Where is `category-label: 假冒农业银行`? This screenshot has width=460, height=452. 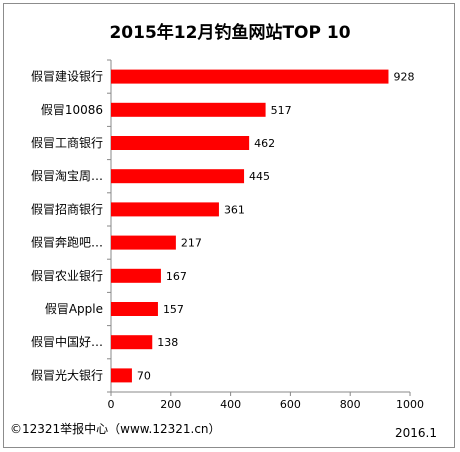
category-label: 假冒农业银行 is located at coordinates (67, 276).